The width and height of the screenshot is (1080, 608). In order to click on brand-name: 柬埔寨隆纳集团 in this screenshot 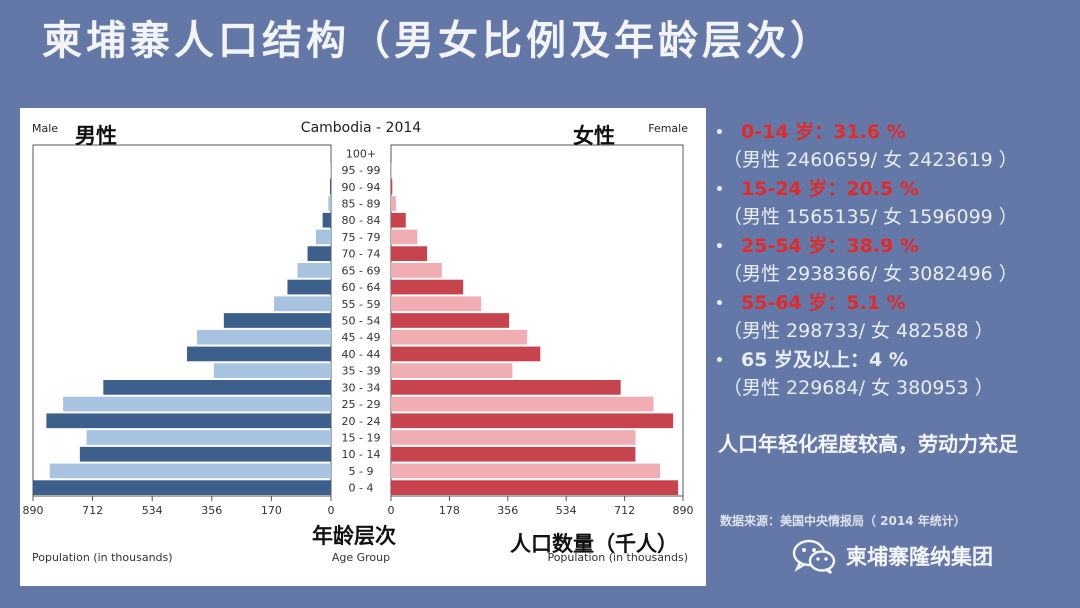, I will do `click(919, 557)`.